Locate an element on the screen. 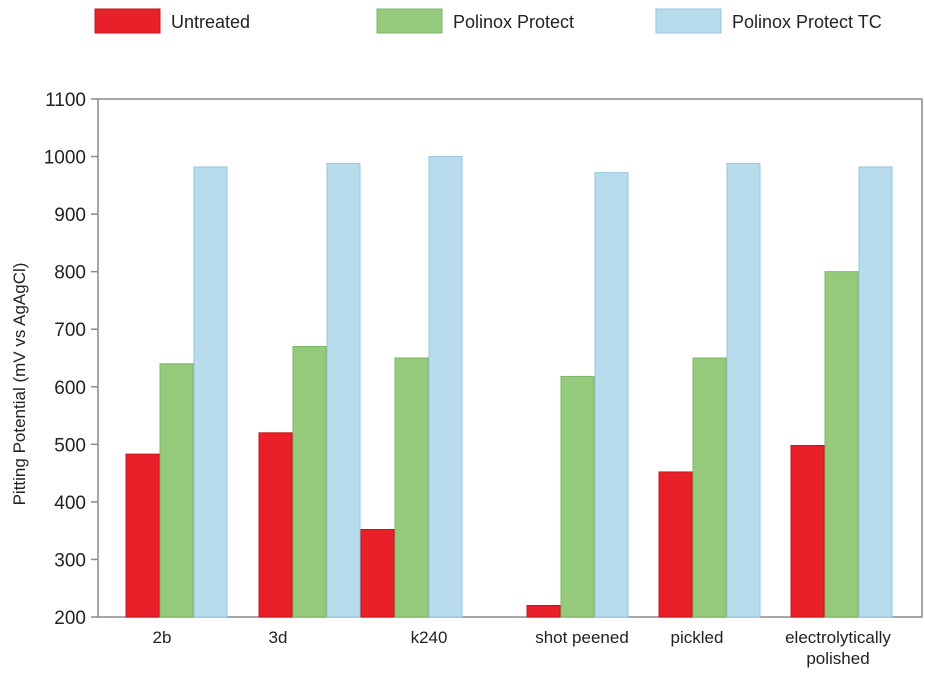  x-category-label-3d: 3d is located at coordinates (278, 637).